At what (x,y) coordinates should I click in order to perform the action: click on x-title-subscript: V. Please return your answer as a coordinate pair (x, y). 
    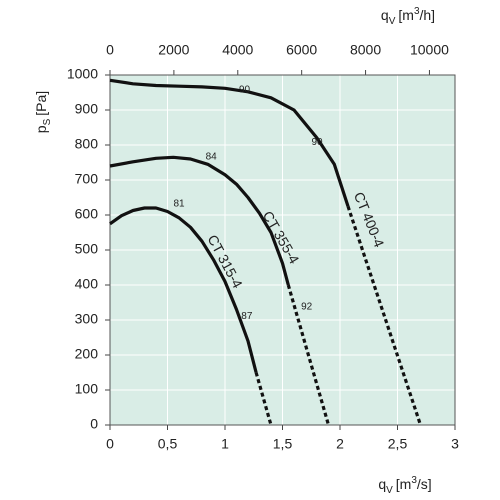
    Looking at the image, I should click on (389, 490).